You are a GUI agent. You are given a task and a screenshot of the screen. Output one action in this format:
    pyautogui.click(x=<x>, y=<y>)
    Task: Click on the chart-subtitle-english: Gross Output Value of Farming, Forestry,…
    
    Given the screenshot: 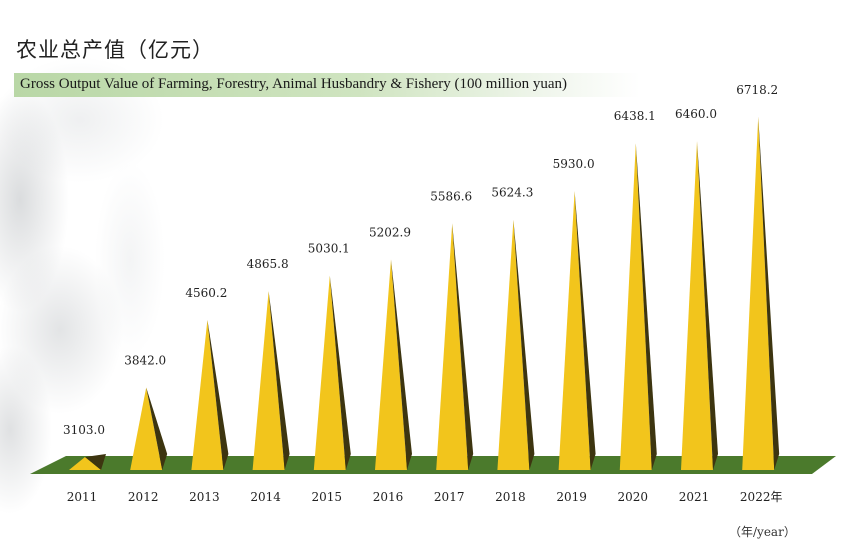 What is the action you would take?
    pyautogui.click(x=294, y=84)
    